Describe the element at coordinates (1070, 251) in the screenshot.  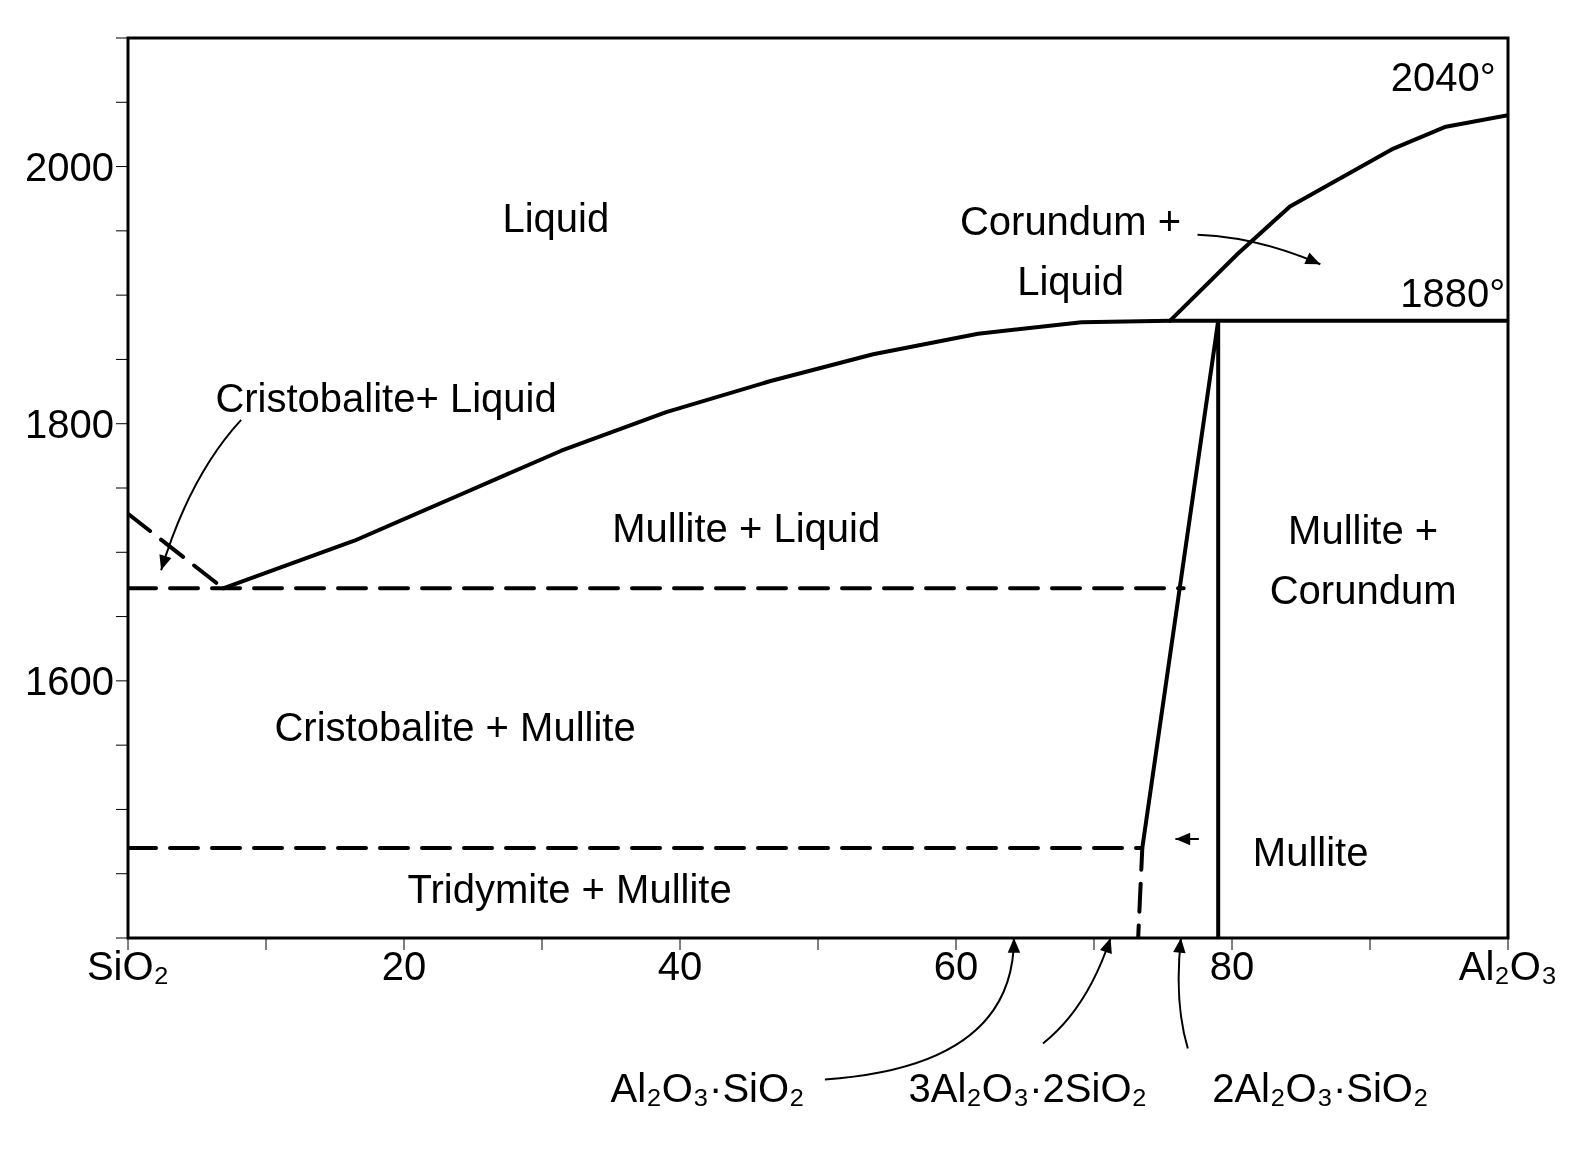
I see `annotation: Corundum + Liquid` at that location.